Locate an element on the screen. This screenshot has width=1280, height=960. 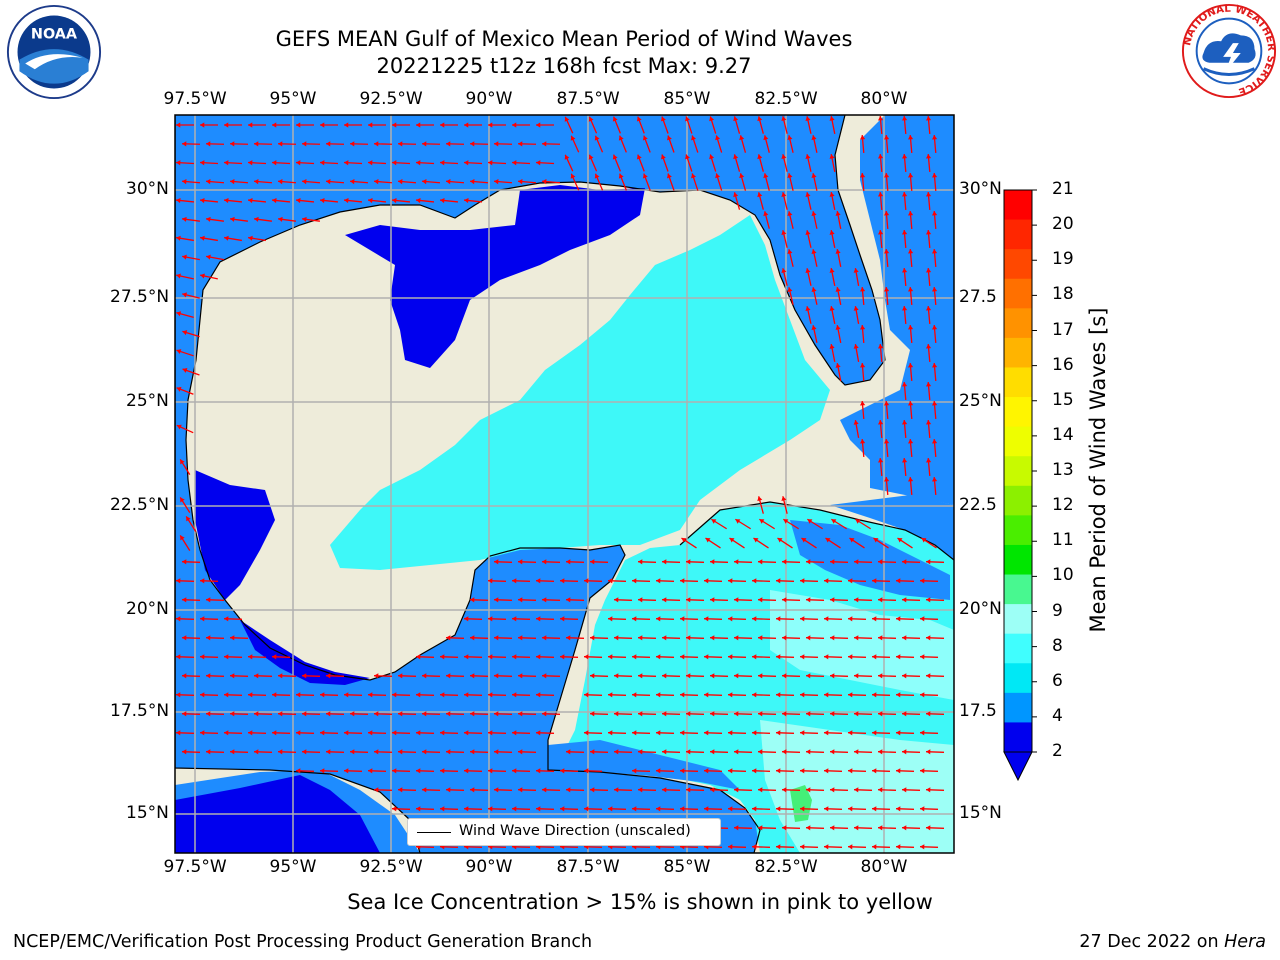
coordinate-label: 95°W is located at coordinates (293, 99).